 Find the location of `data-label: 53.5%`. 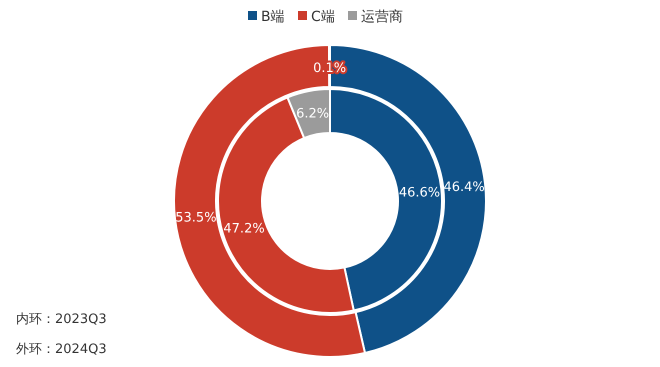

data-label: 53.5% is located at coordinates (196, 218).